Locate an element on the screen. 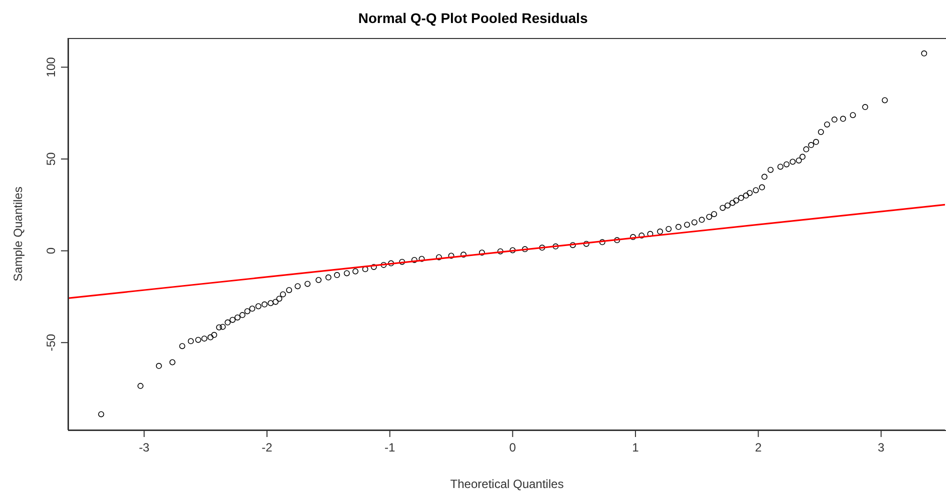  x-tick-label: 3 is located at coordinates (881, 447).